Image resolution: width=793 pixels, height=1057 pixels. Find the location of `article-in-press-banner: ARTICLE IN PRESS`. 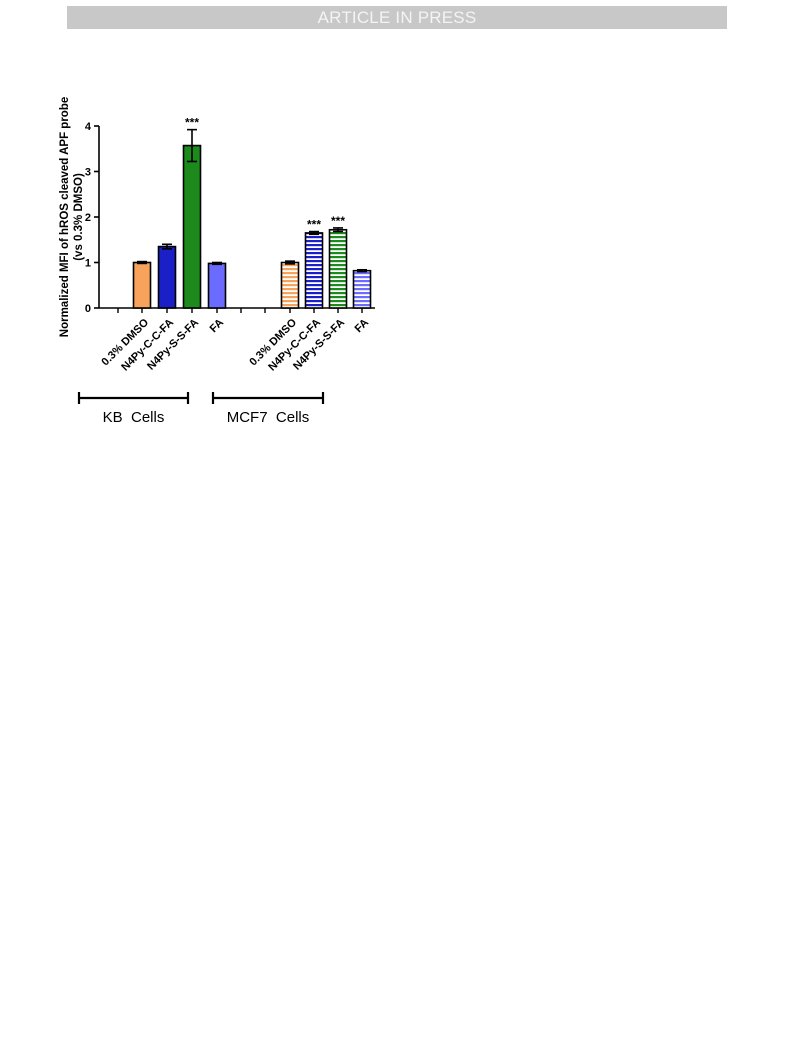

article-in-press-banner: ARTICLE IN PRESS is located at coordinates (397, 17).